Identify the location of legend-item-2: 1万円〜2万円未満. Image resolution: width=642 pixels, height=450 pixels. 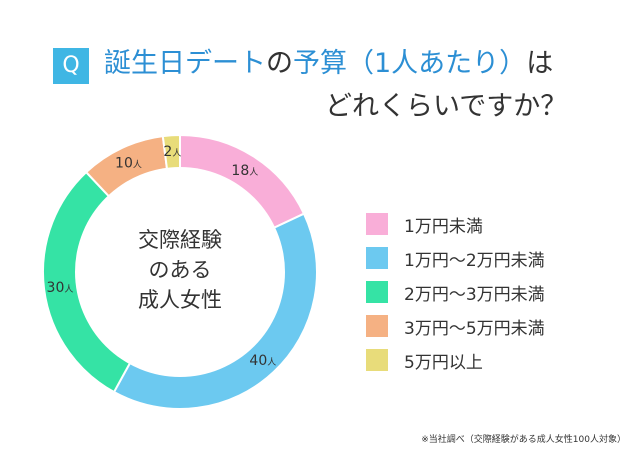
(455, 258).